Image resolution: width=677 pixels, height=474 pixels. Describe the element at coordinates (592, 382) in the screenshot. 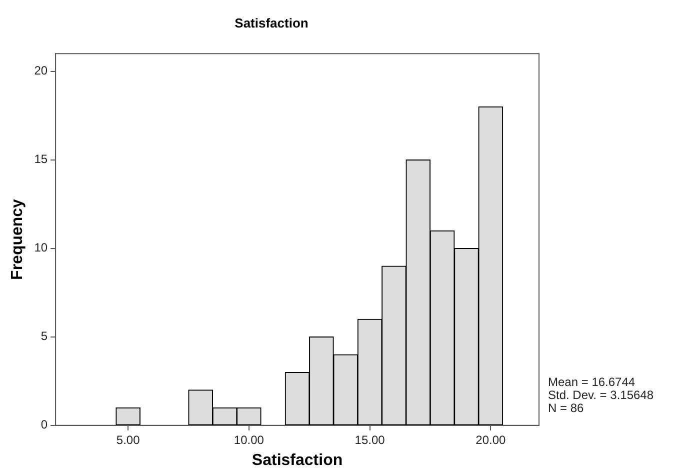

I see `text: Mean = 16.6744` at that location.